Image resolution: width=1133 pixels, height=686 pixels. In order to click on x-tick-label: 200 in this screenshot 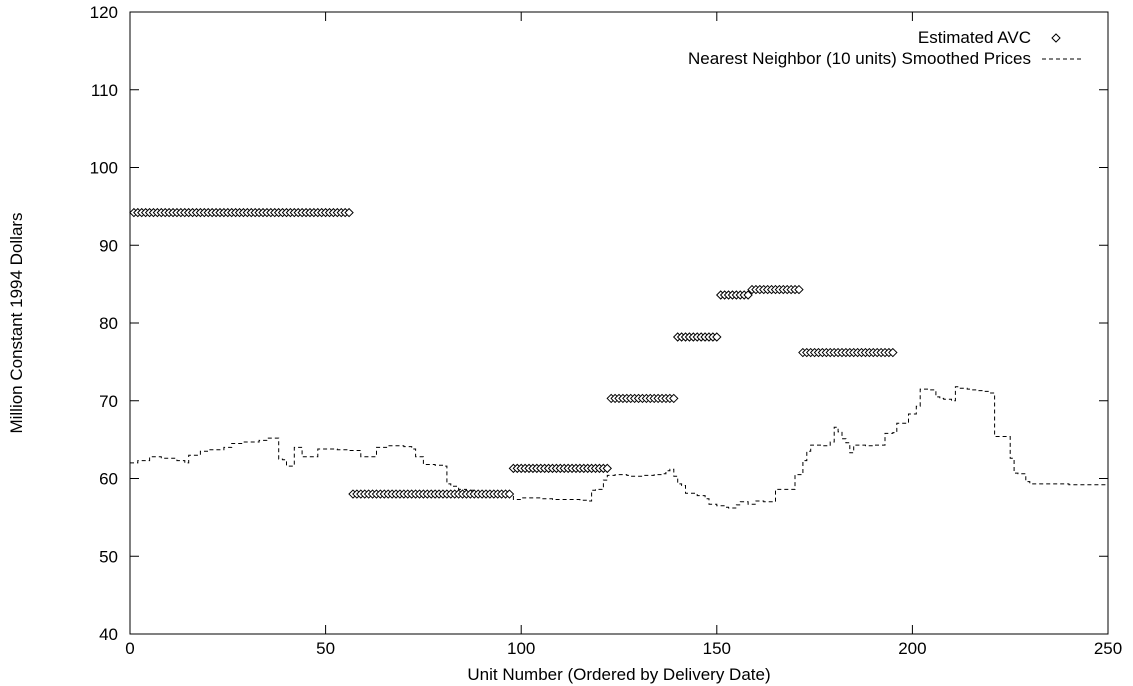, I will do `click(912, 648)`.